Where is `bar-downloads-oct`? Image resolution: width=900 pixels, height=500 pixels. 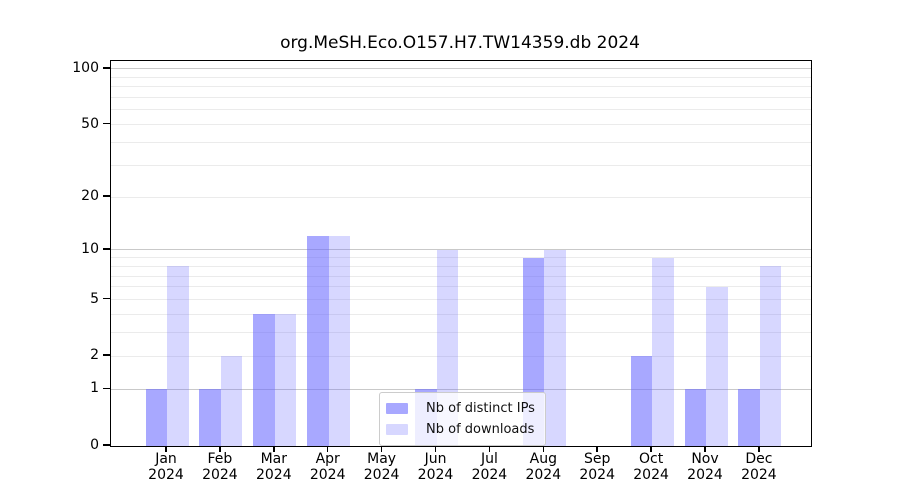
bar-downloads-oct is located at coordinates (663, 351).